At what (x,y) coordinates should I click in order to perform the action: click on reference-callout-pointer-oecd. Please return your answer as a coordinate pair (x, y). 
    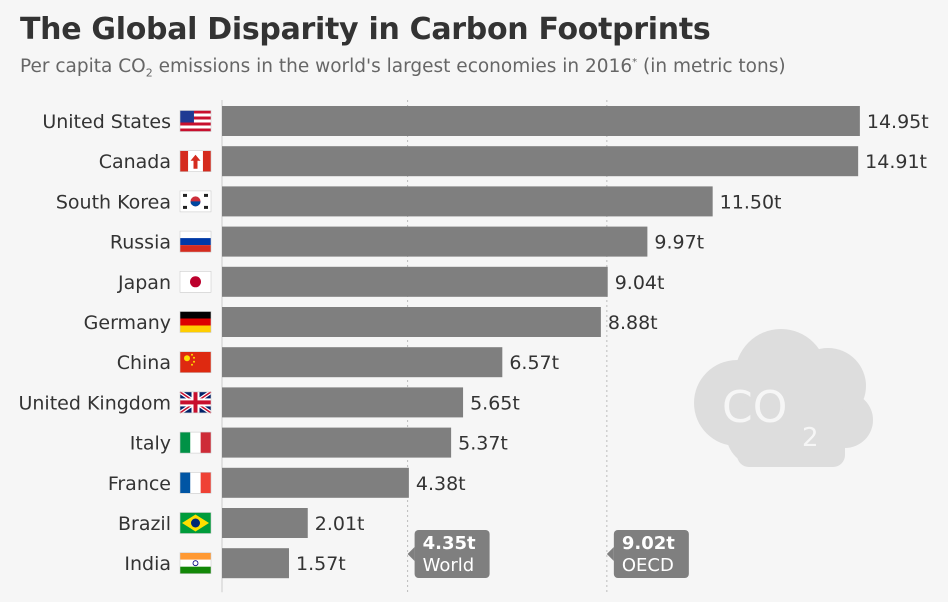
    Looking at the image, I should click on (610, 554).